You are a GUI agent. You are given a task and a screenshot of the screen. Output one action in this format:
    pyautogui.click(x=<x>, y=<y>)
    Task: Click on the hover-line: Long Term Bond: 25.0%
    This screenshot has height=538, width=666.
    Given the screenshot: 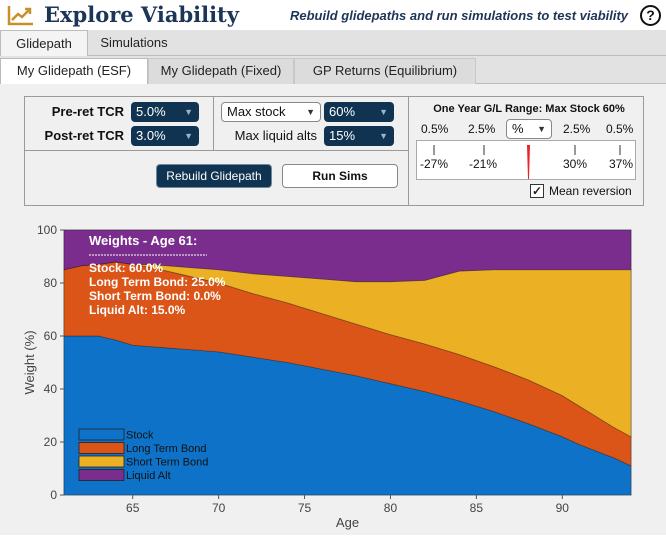 What is the action you would take?
    pyautogui.click(x=157, y=282)
    